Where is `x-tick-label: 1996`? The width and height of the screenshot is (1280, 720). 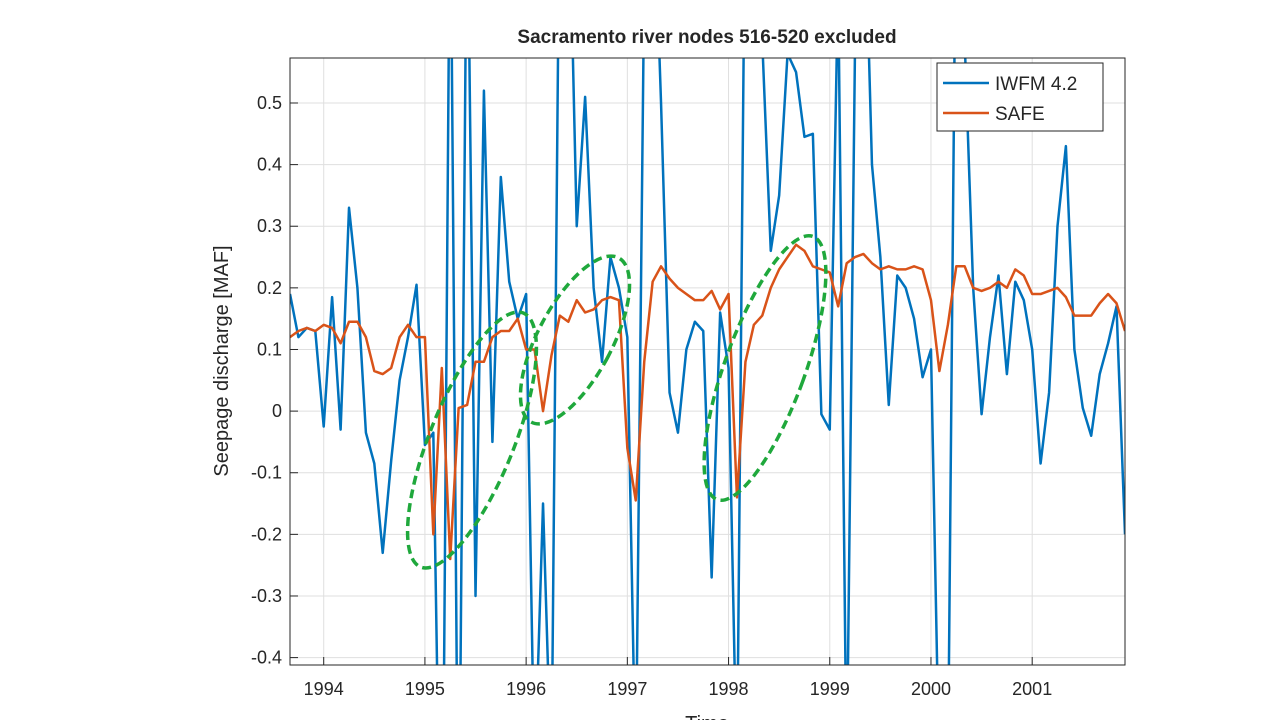 x-tick-label: 1996 is located at coordinates (526, 689).